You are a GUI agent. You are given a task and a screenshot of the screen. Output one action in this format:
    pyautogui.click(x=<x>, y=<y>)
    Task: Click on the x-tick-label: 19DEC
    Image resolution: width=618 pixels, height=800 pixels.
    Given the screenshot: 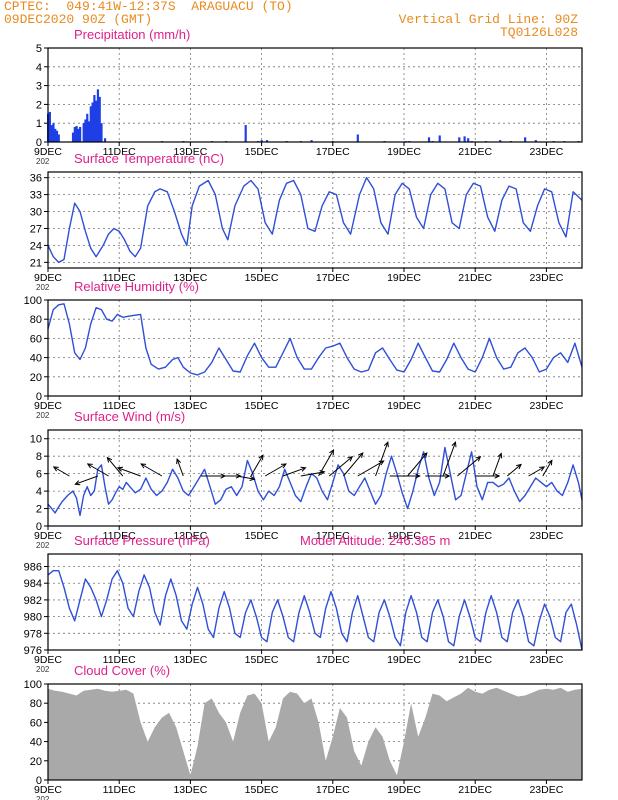 What is the action you would take?
    pyautogui.click(x=404, y=406)
    